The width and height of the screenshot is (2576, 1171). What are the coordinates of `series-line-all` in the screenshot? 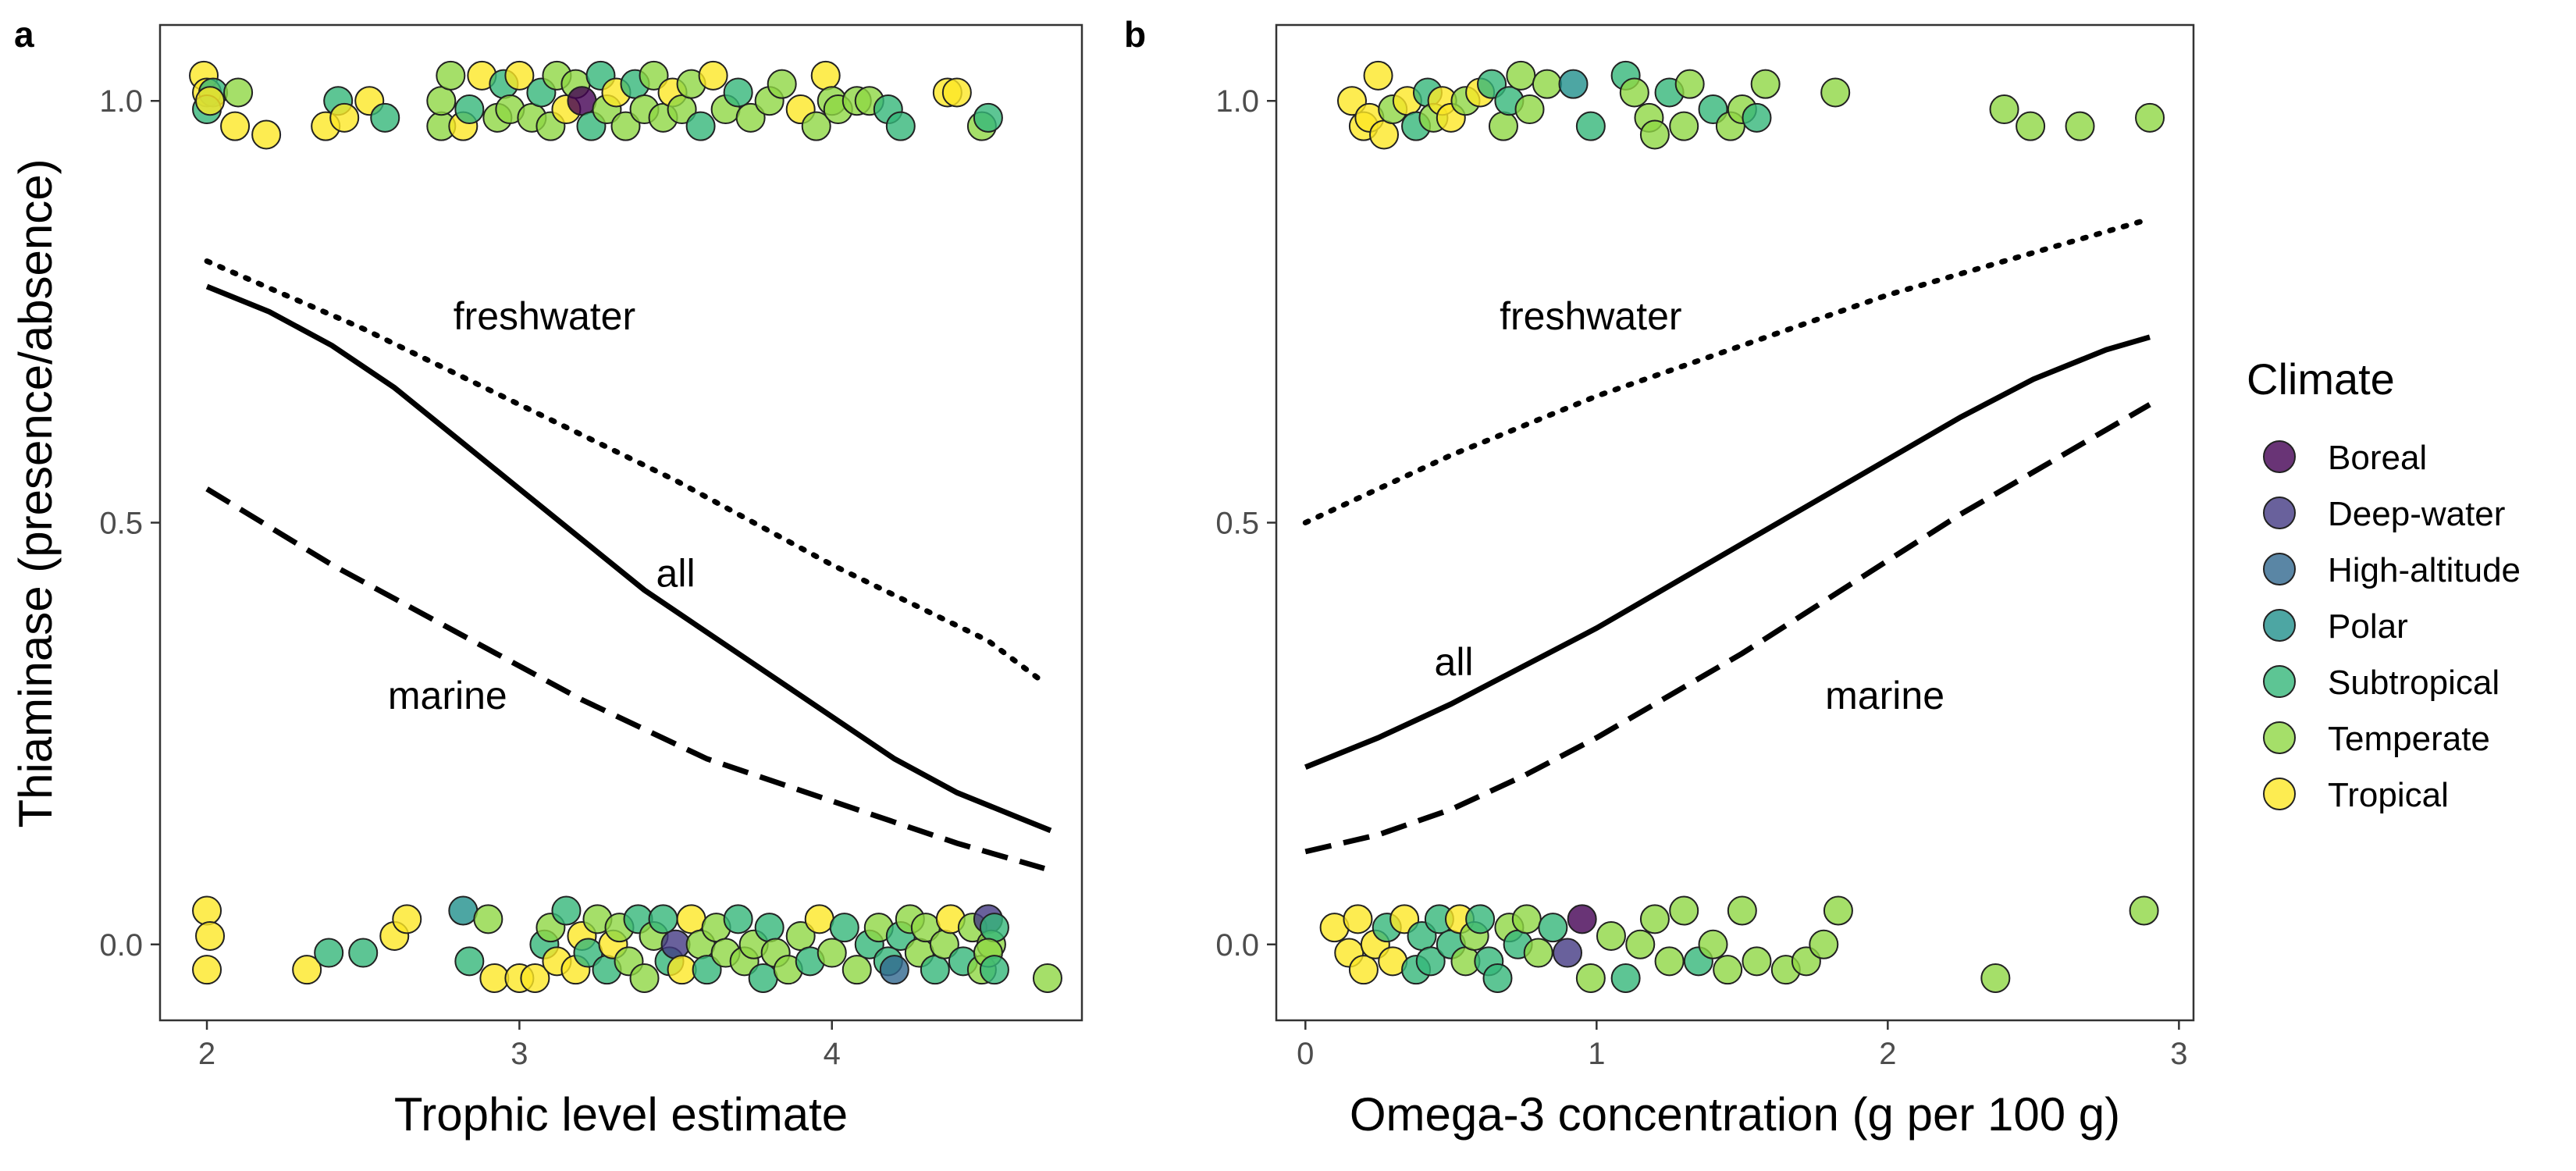 It's located at (1727, 552).